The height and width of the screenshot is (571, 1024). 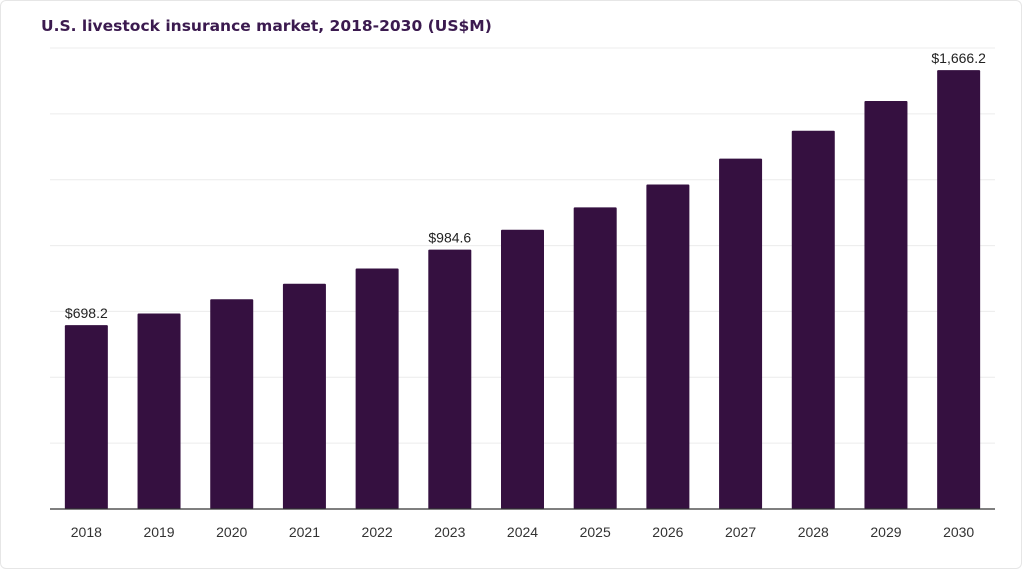 What do you see at coordinates (667, 532) in the screenshot?
I see `x-tick-label: 2026` at bounding box center [667, 532].